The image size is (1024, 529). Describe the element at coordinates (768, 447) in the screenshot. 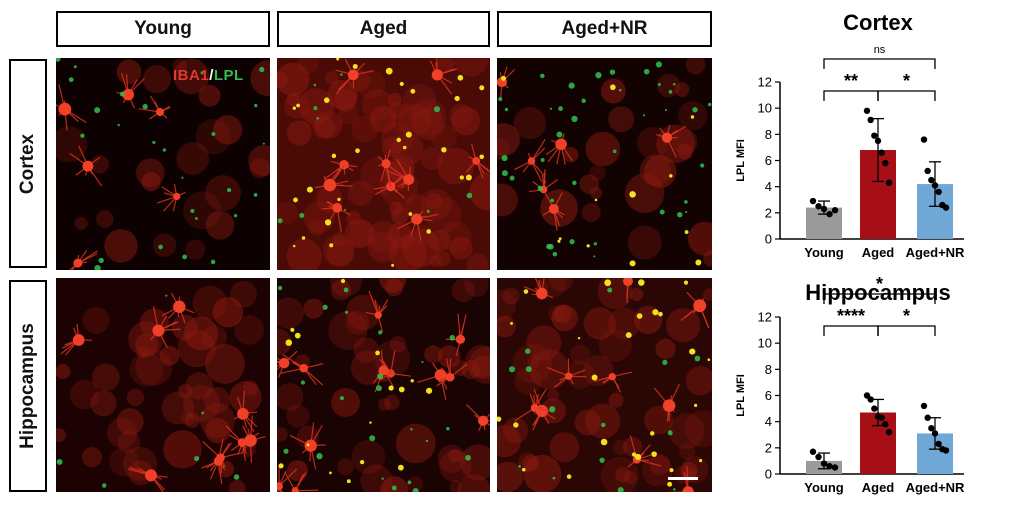

I see `y-tick-label: 2` at that location.